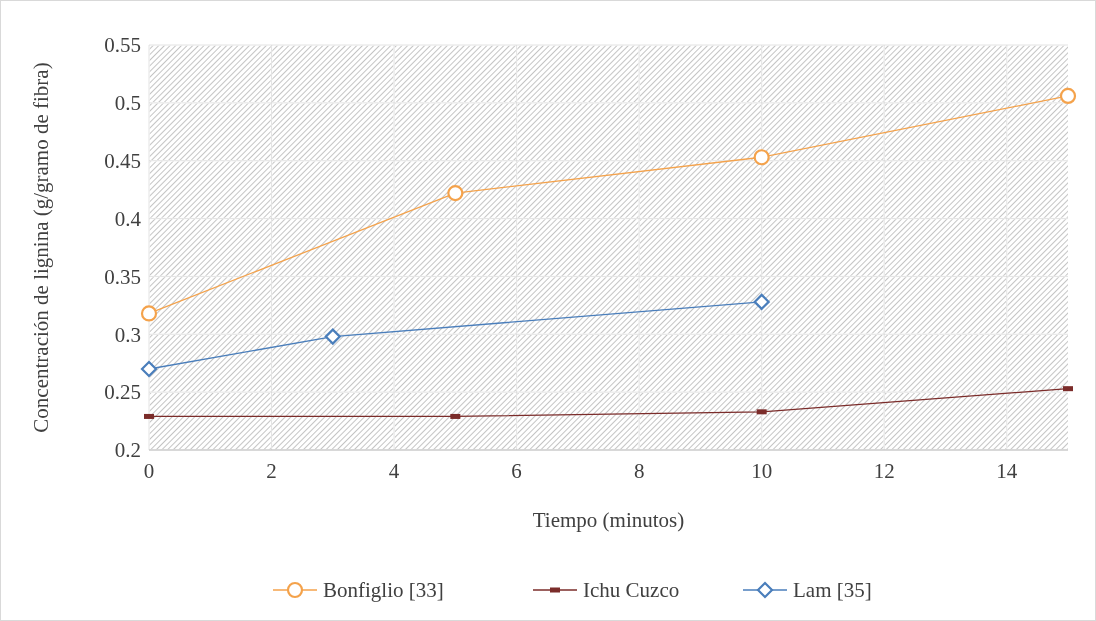 The height and width of the screenshot is (621, 1096). Describe the element at coordinates (127, 334) in the screenshot. I see `y-tick-label: 0.3` at that location.